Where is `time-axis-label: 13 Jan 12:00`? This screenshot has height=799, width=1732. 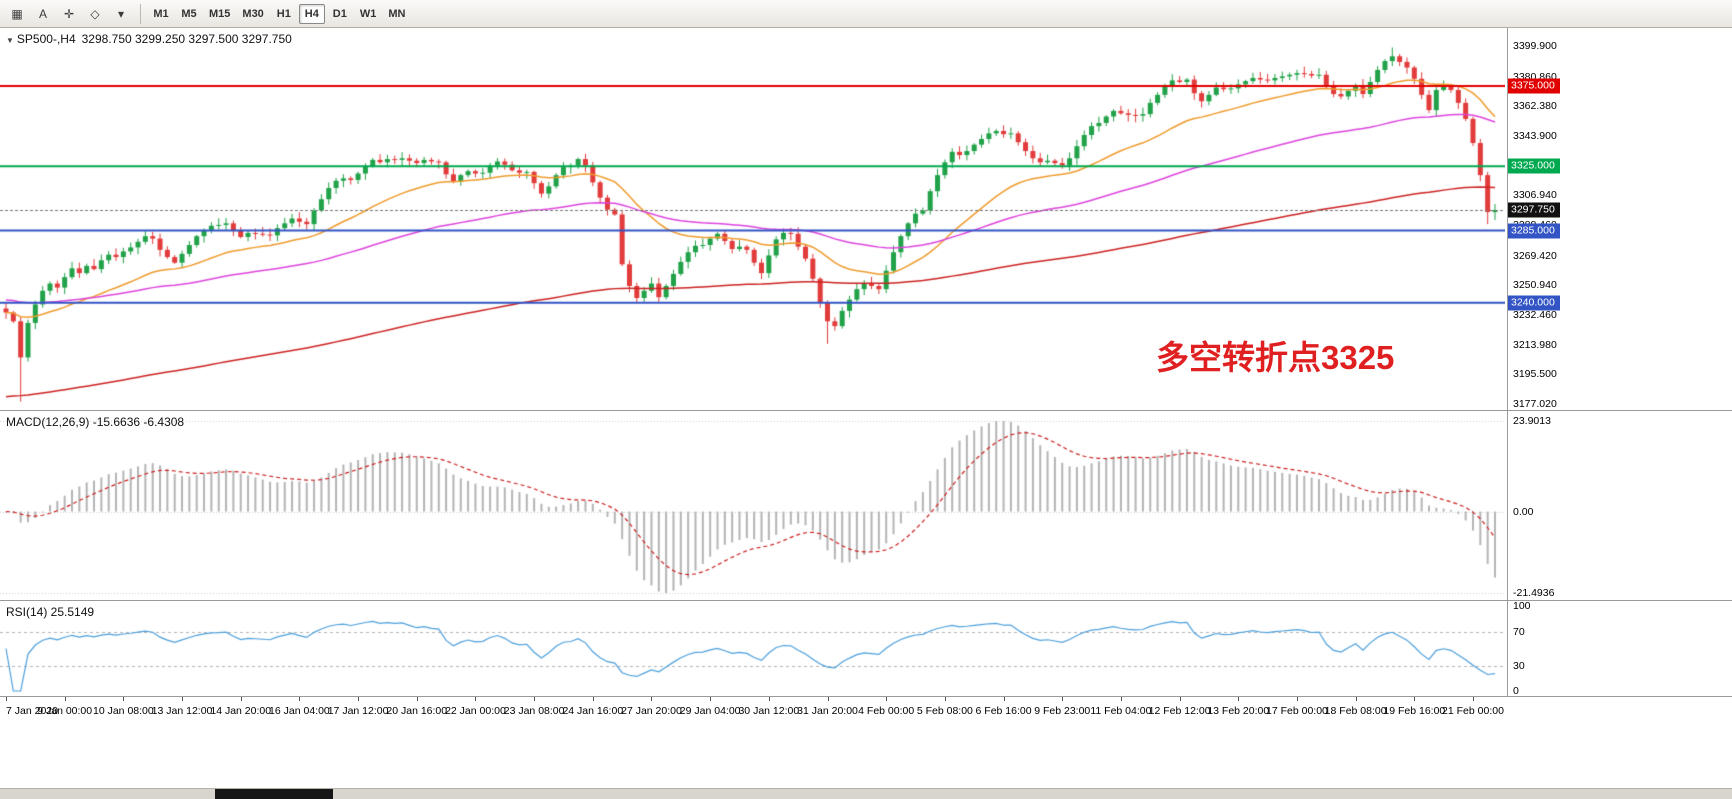
time-axis-label: 13 Jan 12:00 is located at coordinates (182, 711).